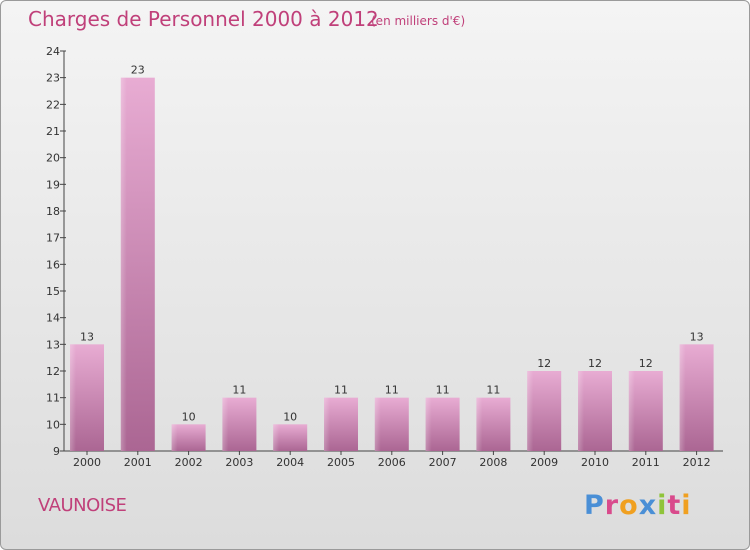 This screenshot has height=550, width=750. I want to click on logo-letter: P, so click(594, 505).